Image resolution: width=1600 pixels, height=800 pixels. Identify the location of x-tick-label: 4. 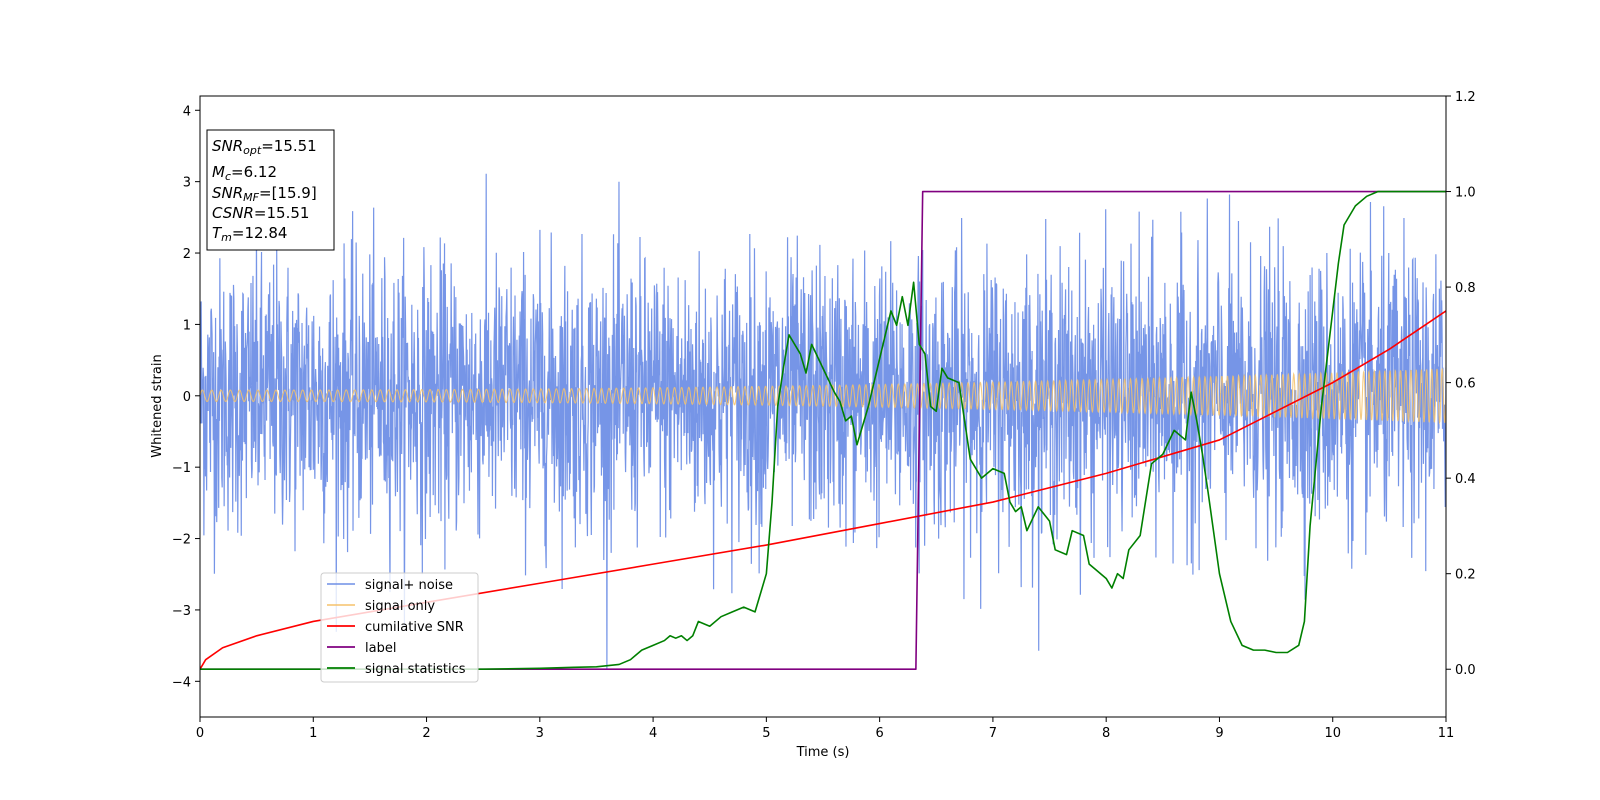
(653, 733).